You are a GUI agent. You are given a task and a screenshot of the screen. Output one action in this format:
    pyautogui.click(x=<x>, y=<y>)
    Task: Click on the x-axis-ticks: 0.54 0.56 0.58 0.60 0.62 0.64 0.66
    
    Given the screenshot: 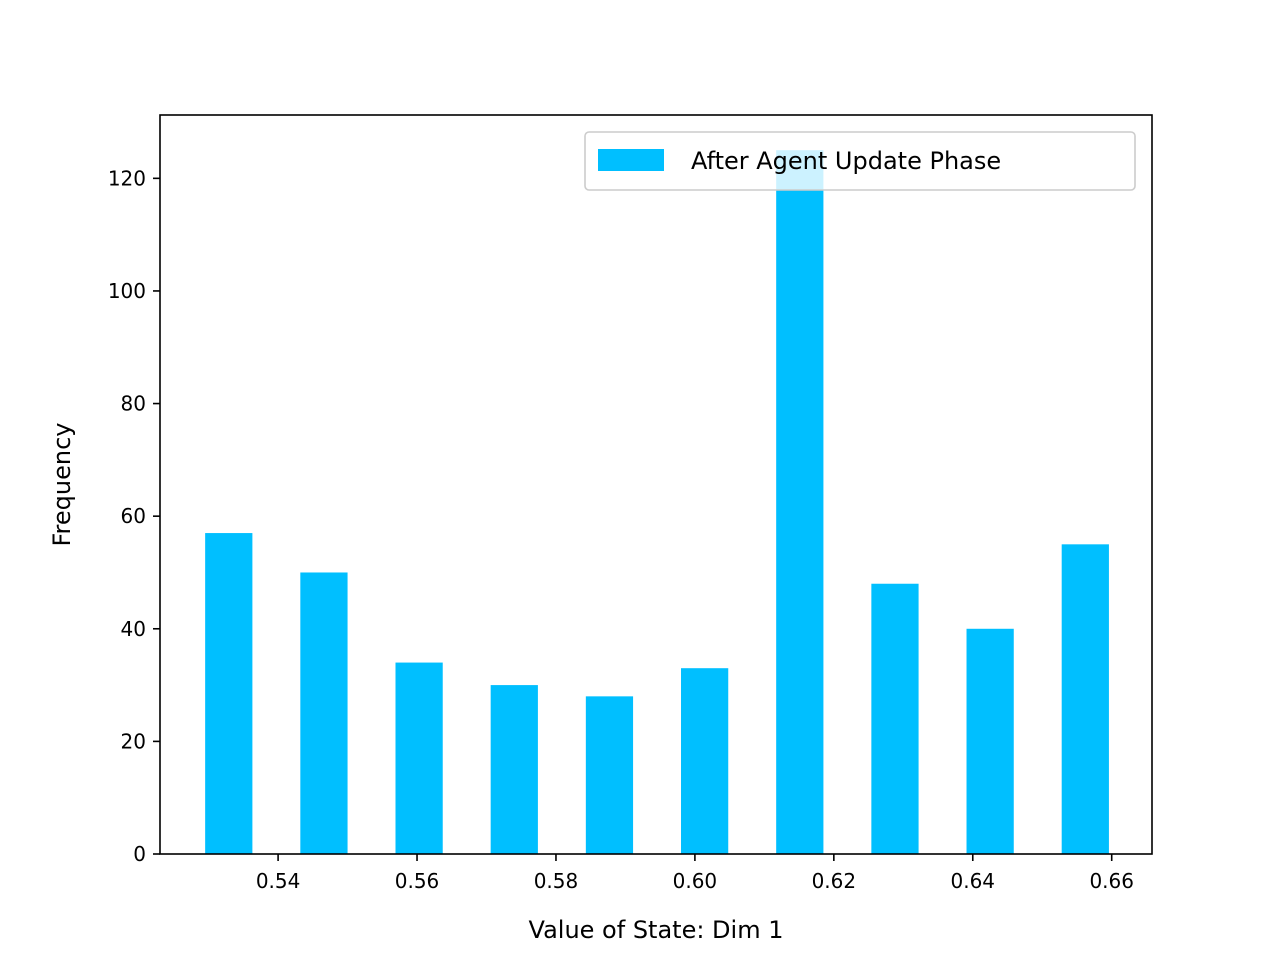 What is the action you would take?
    pyautogui.click(x=695, y=873)
    